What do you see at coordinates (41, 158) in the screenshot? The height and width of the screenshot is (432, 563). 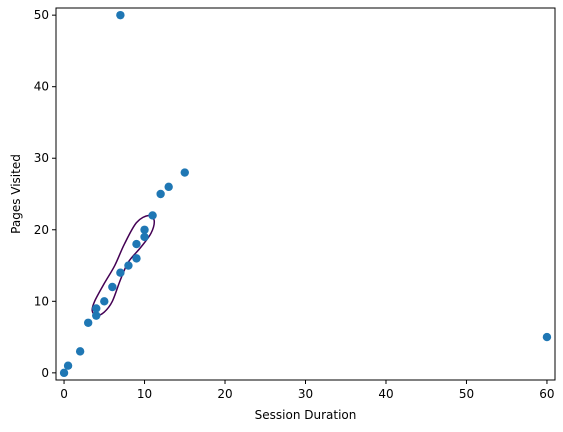 I see `y-tick-label: 30` at bounding box center [41, 158].